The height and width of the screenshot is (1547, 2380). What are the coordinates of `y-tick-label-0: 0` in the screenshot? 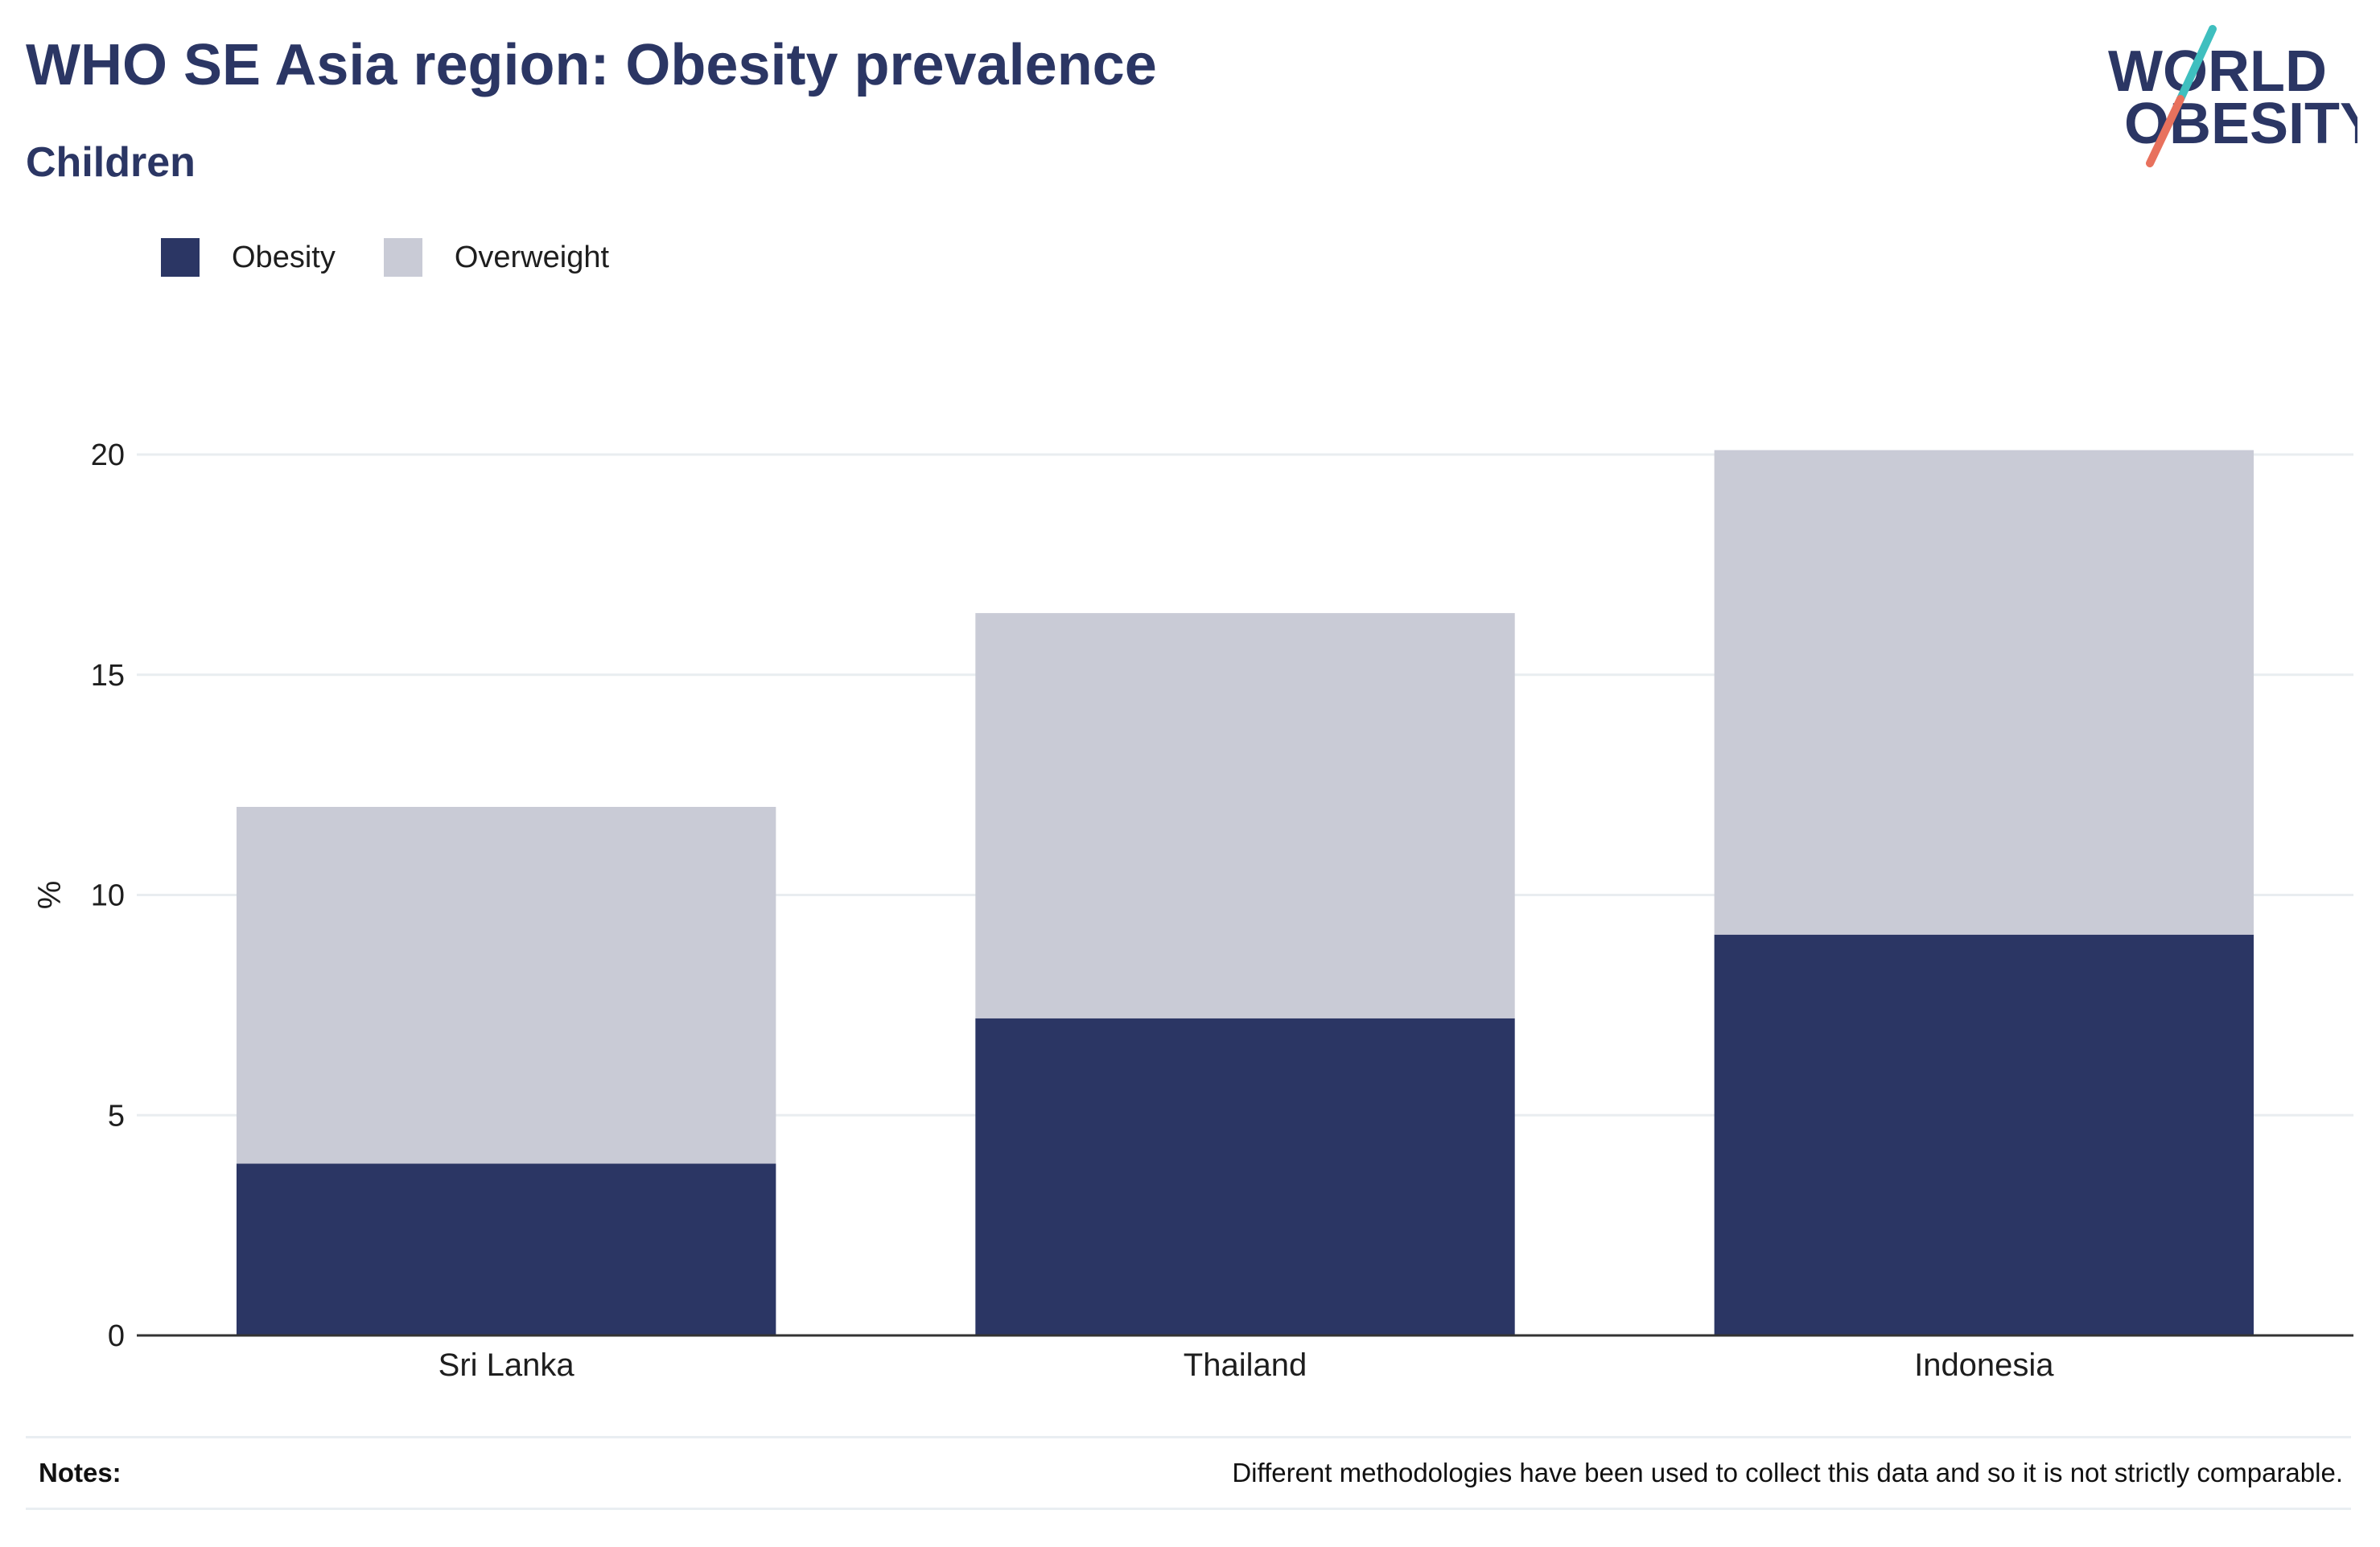 It's located at (116, 1336).